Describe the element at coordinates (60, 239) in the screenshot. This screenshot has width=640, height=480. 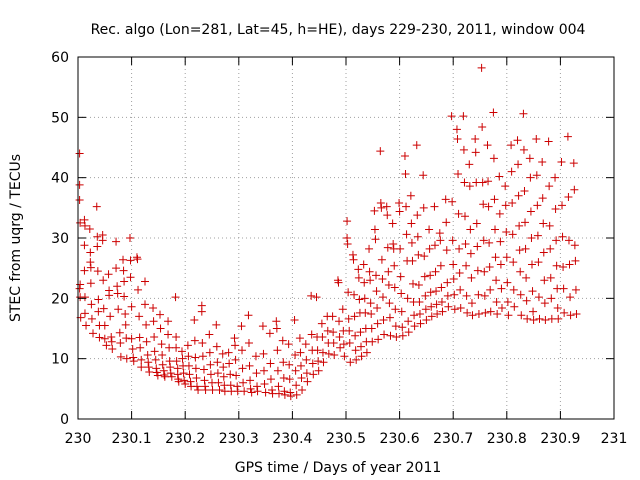
I see `y-tick-labels: 0 10 20 30 40 50 60` at that location.